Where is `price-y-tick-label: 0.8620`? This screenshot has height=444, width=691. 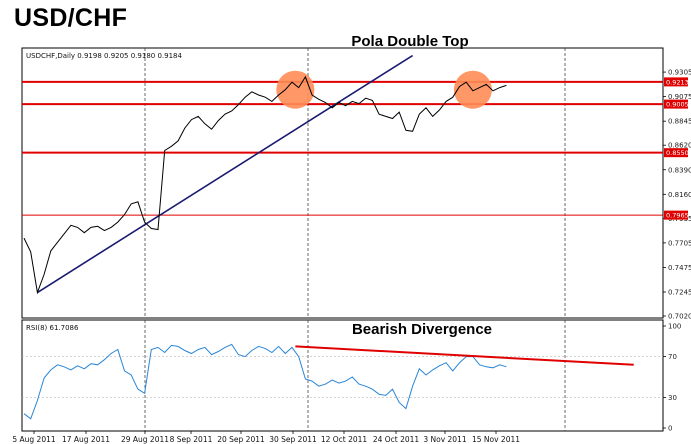
price-y-tick-label: 0.8620 is located at coordinates (679, 146).